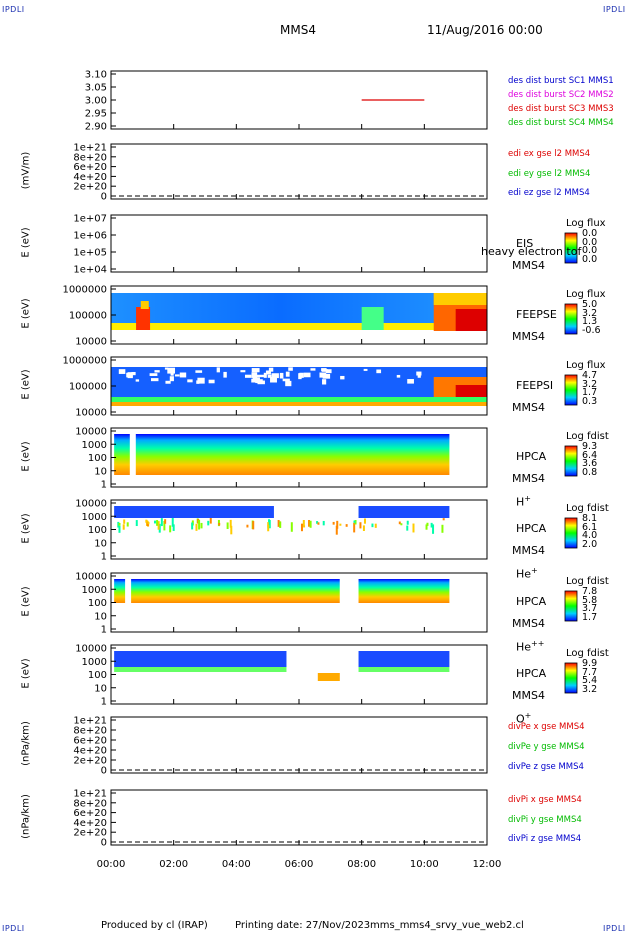  What do you see at coordinates (590, 672) in the screenshot?
I see `colorbar-value: 7.7` at bounding box center [590, 672].